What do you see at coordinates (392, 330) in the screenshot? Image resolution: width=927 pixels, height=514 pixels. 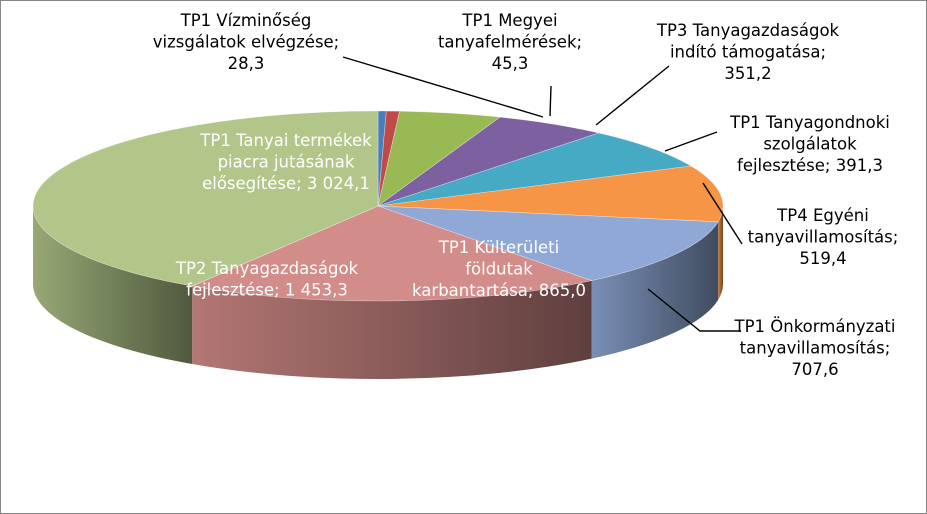 I see `pie-side-tp2-tanyagazdasagok-fejlesztese` at bounding box center [392, 330].